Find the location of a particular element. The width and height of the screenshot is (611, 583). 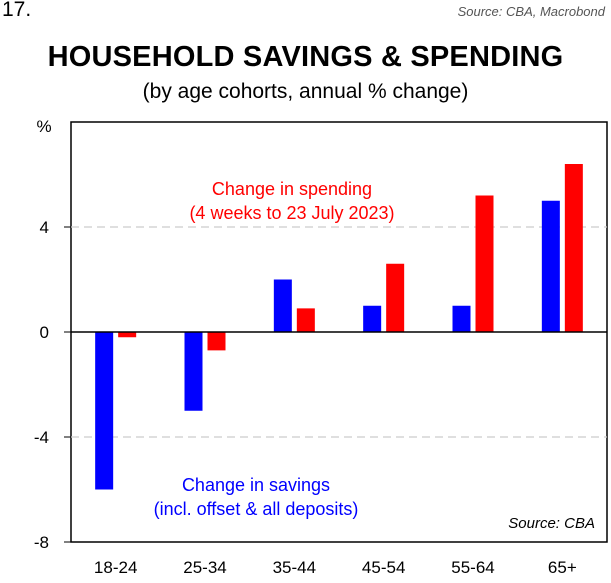

y-axis-ticks: 4 0 -4 -8 is located at coordinates (52, 385).